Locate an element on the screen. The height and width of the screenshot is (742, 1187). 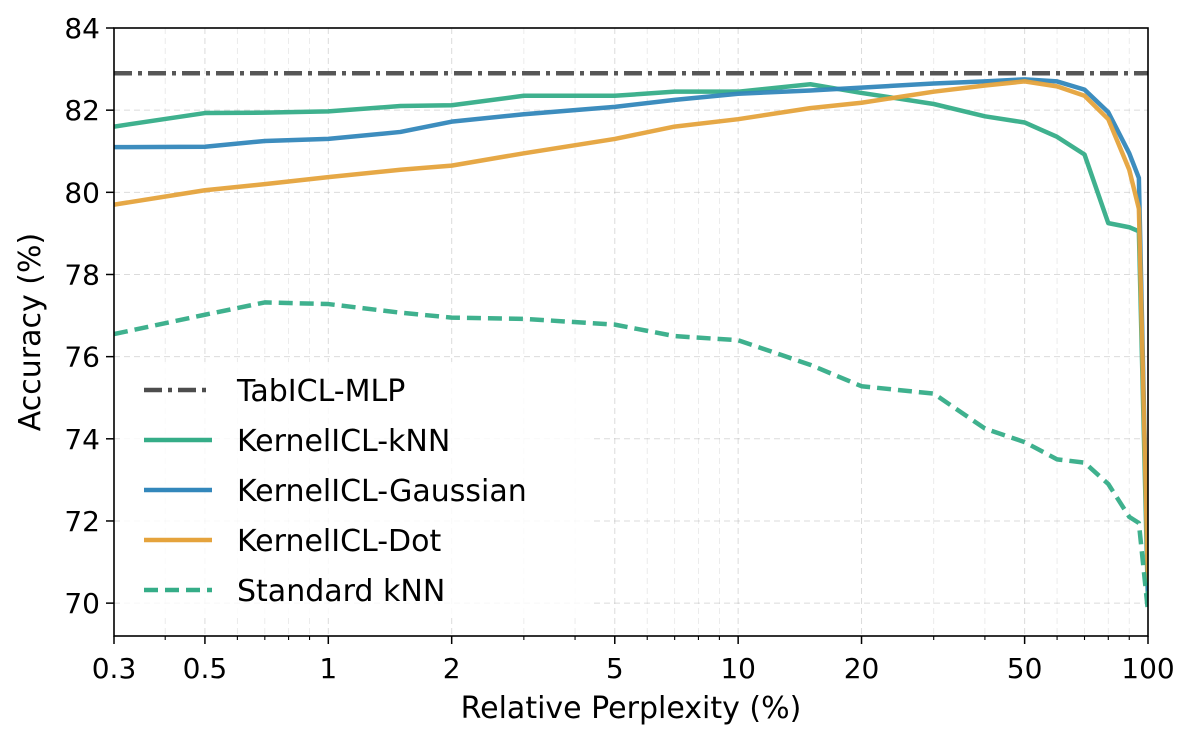
y-tick-label: 76 is located at coordinates (82, 357).